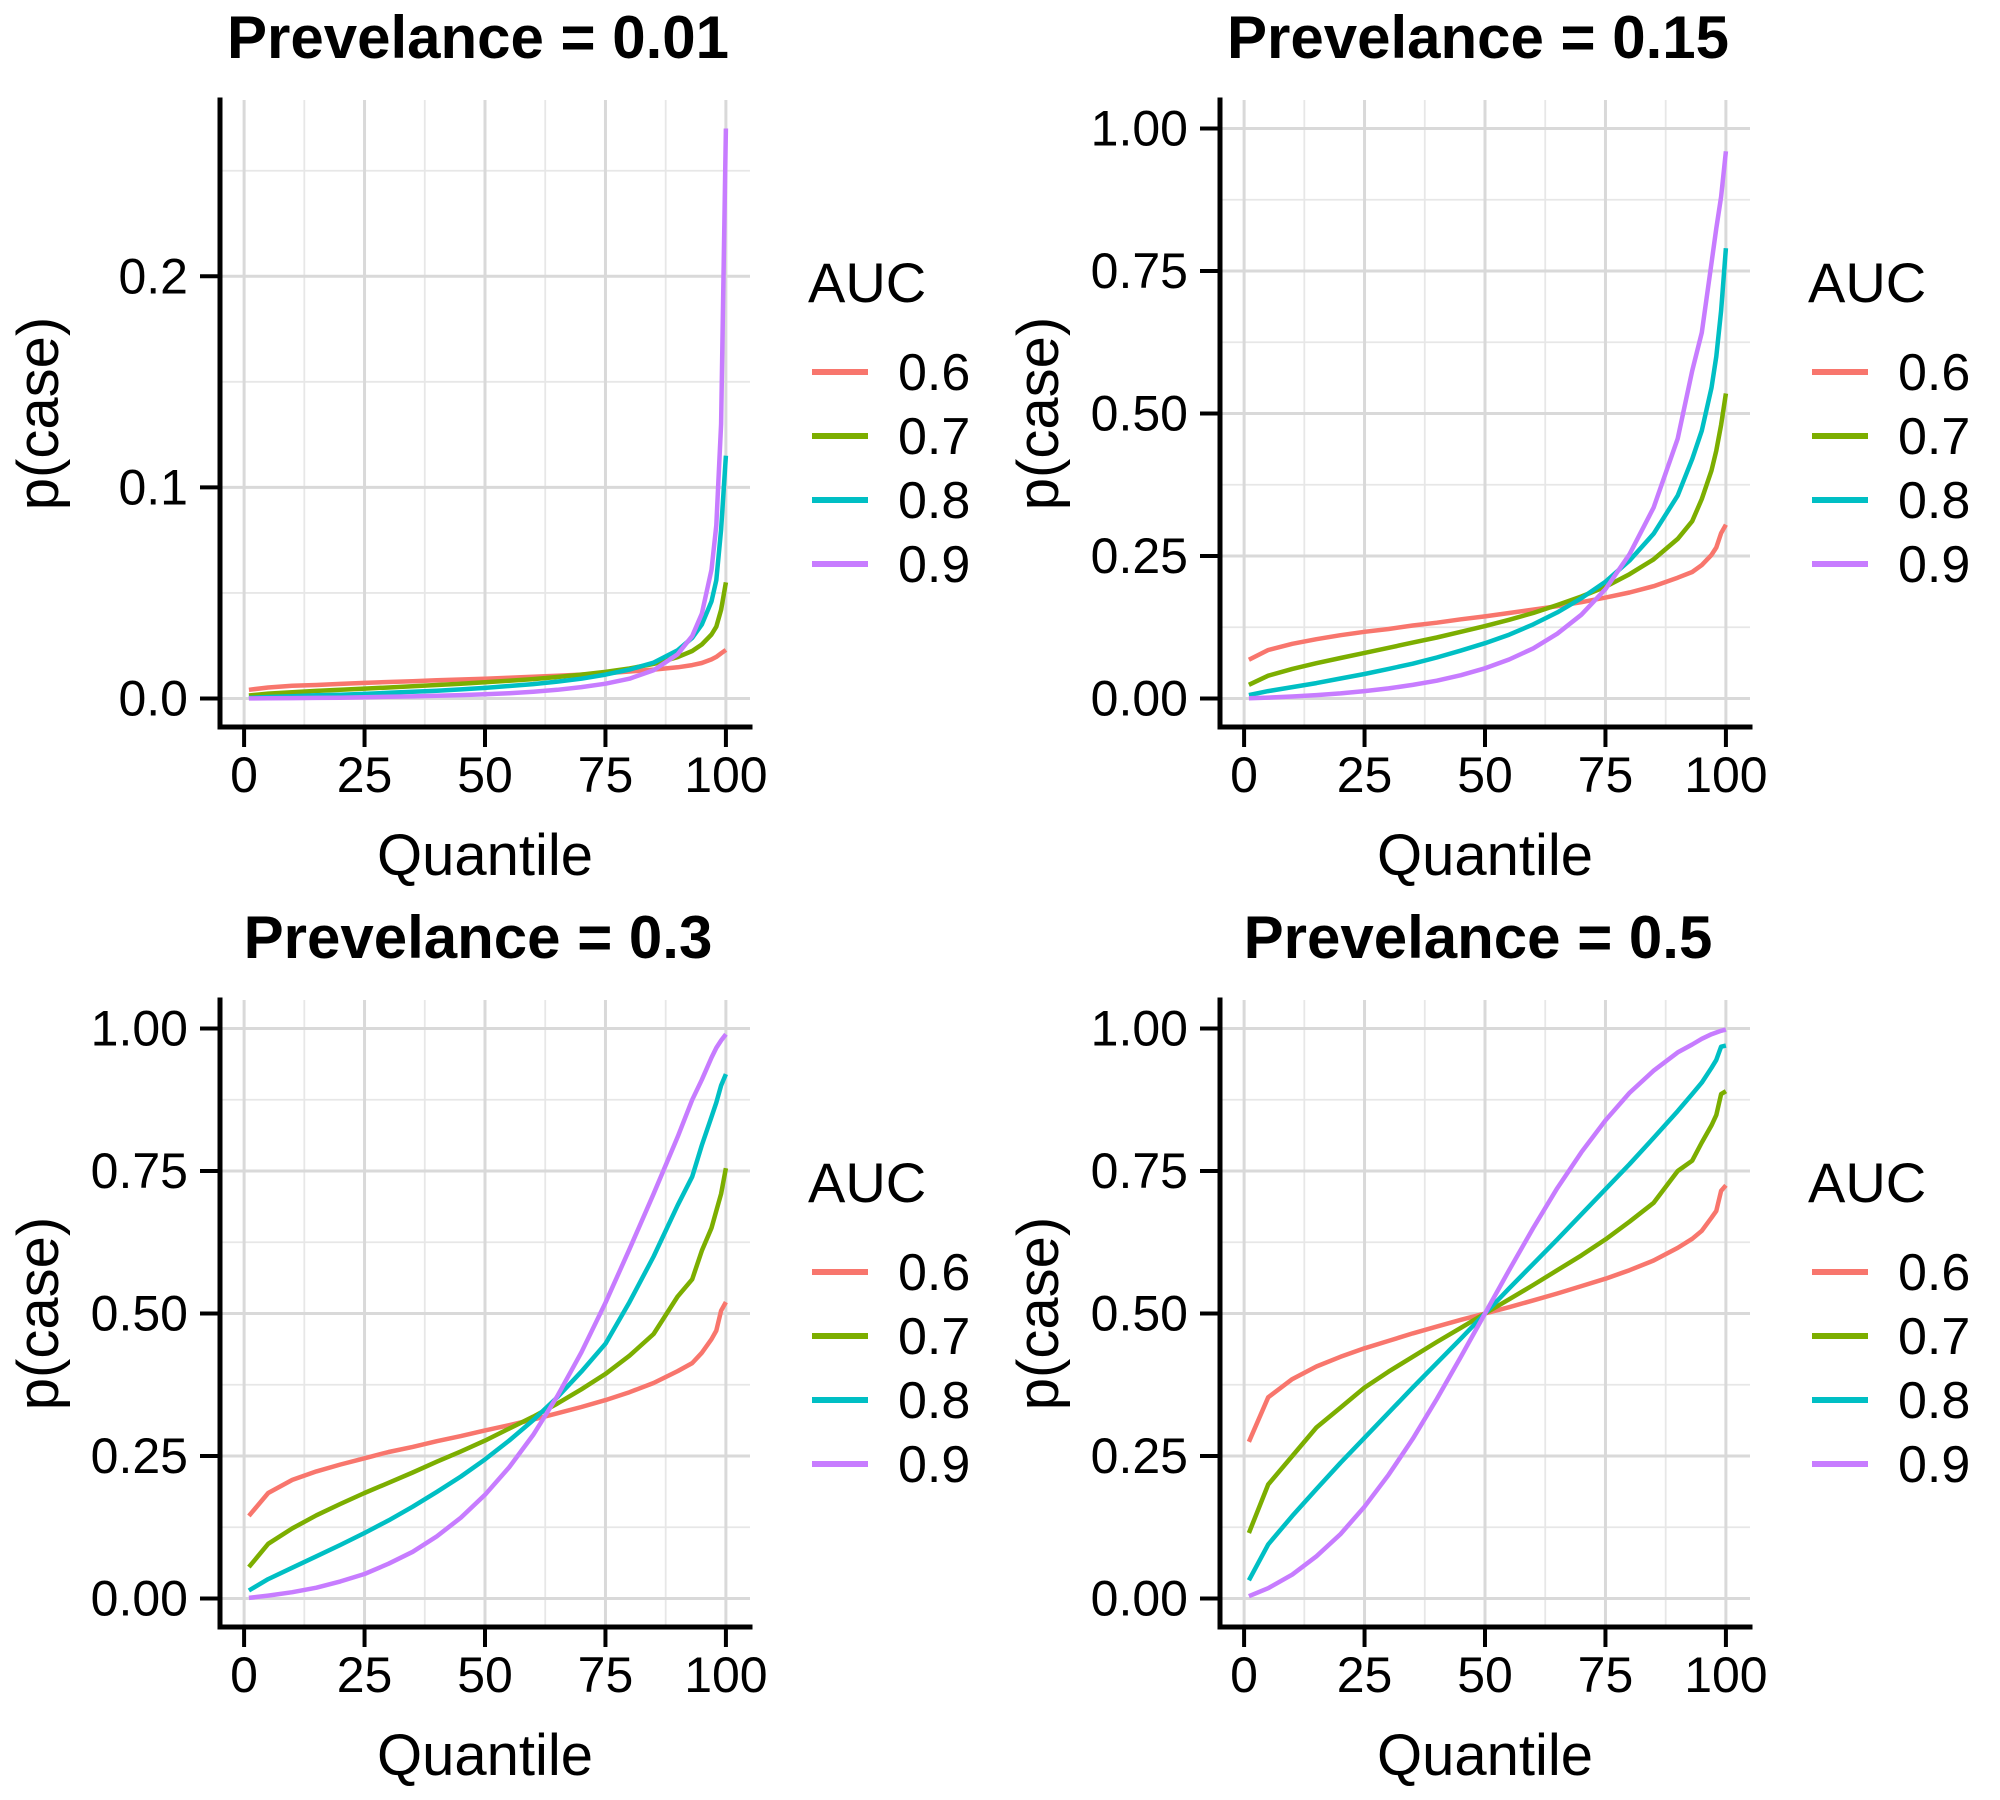 Image resolution: width=2000 pixels, height=1800 pixels. What do you see at coordinates (1478, 37) in the screenshot?
I see `panel-title: Prevelance = 0.15` at bounding box center [1478, 37].